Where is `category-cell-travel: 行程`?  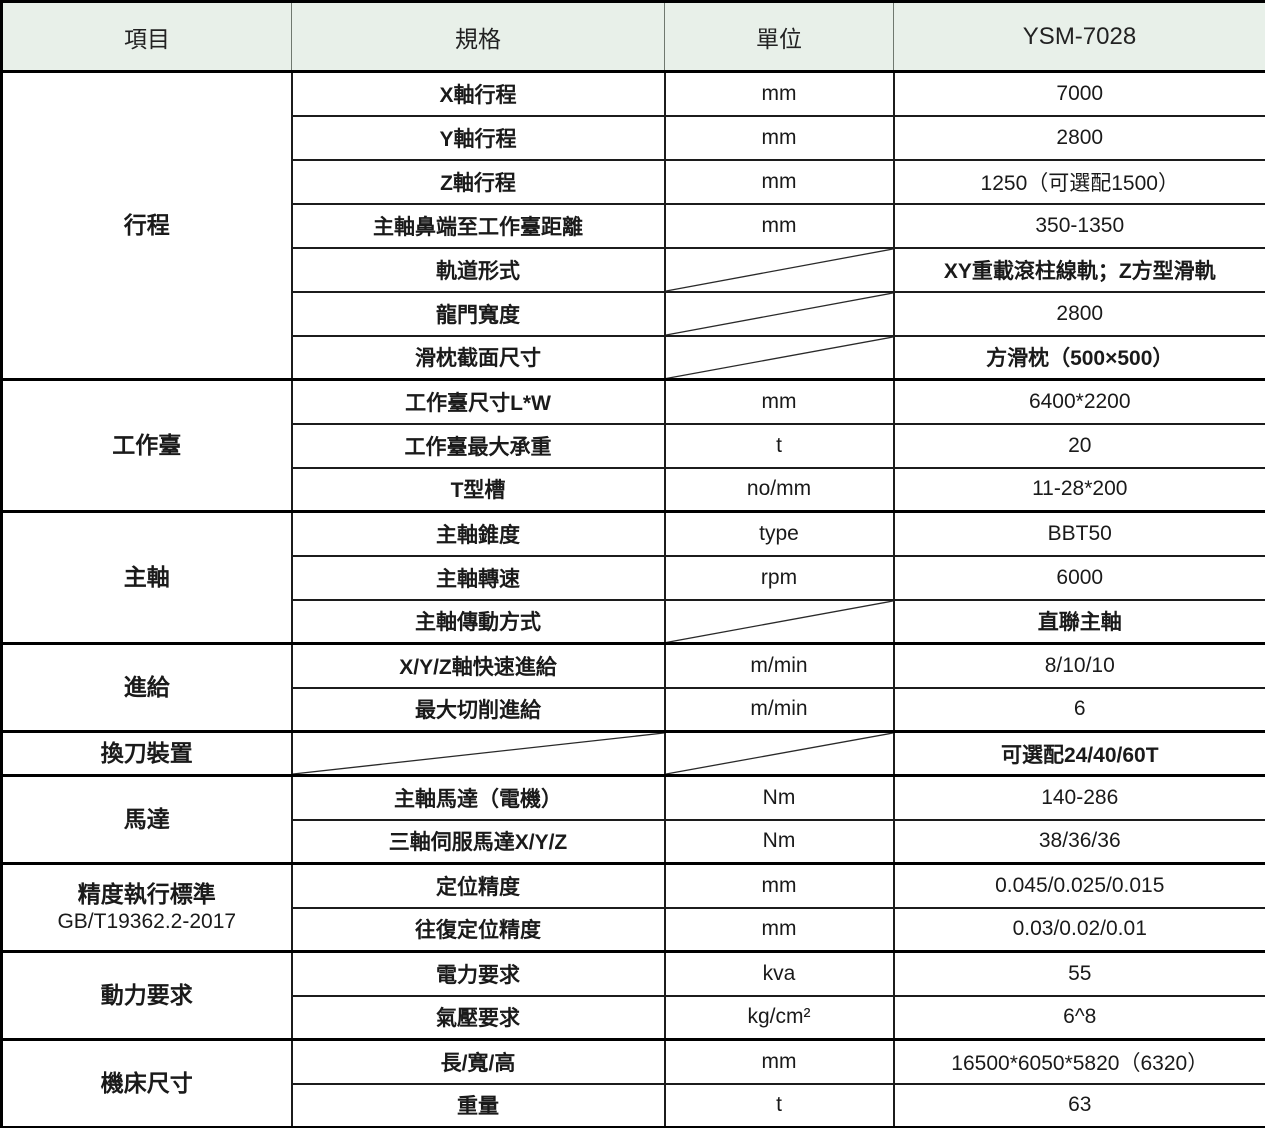 category-cell-travel: 行程 is located at coordinates (146, 225).